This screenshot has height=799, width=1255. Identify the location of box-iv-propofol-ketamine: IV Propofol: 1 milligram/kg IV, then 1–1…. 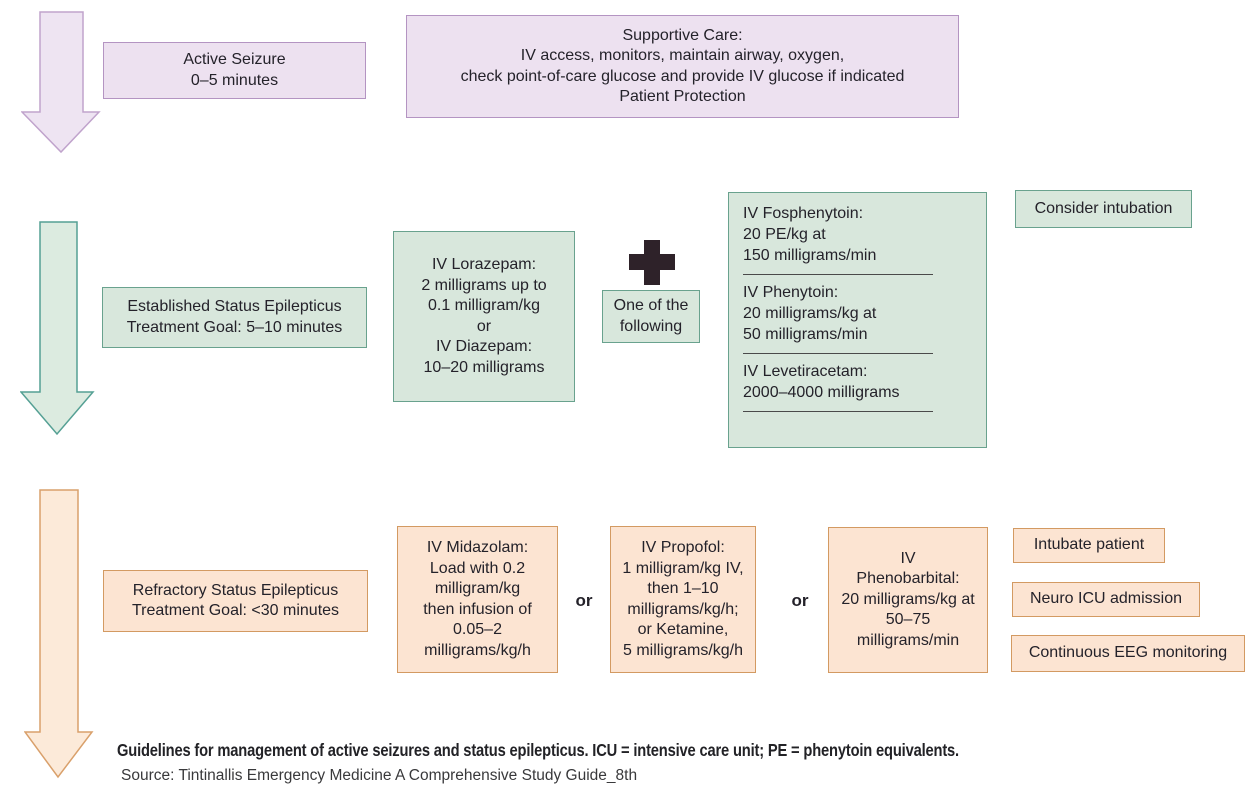
(683, 599).